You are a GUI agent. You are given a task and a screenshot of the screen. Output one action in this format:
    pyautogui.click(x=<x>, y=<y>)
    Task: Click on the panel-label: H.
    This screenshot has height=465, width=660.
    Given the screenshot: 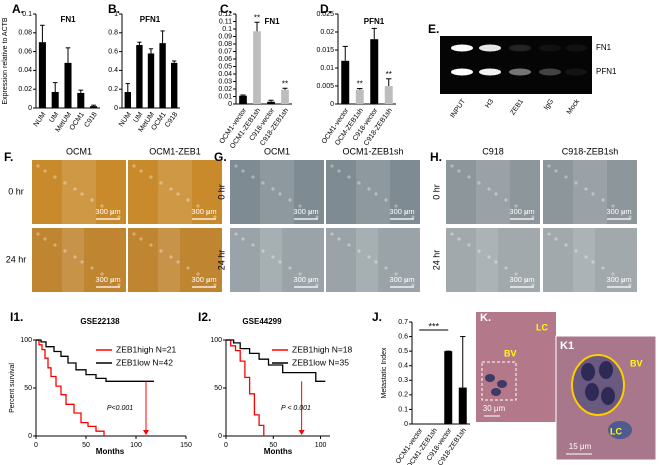 What is the action you would take?
    pyautogui.click(x=436, y=157)
    